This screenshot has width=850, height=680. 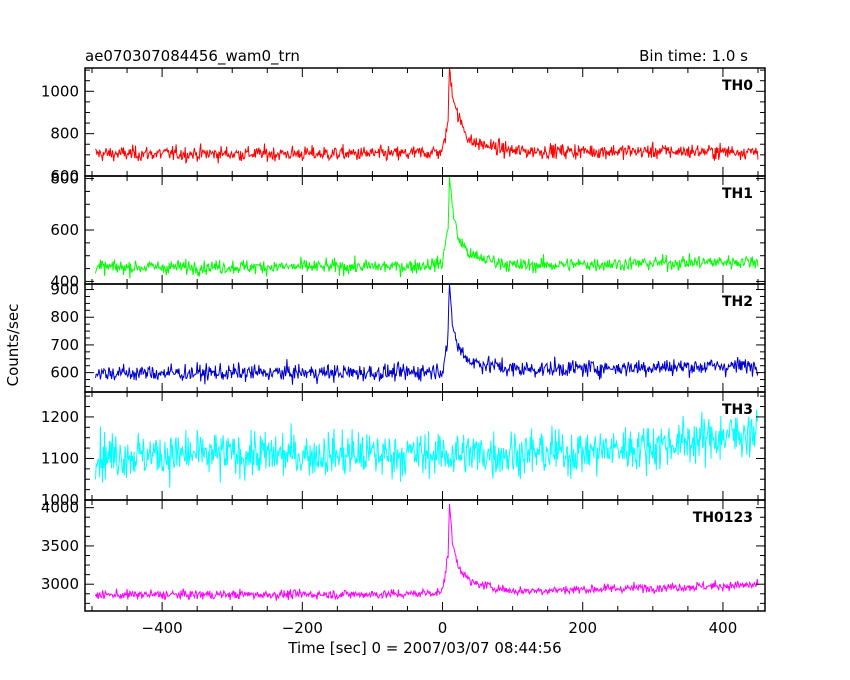 I want to click on panel-th0123: 3000 3500 4000 TH0123, so click(x=403, y=555).